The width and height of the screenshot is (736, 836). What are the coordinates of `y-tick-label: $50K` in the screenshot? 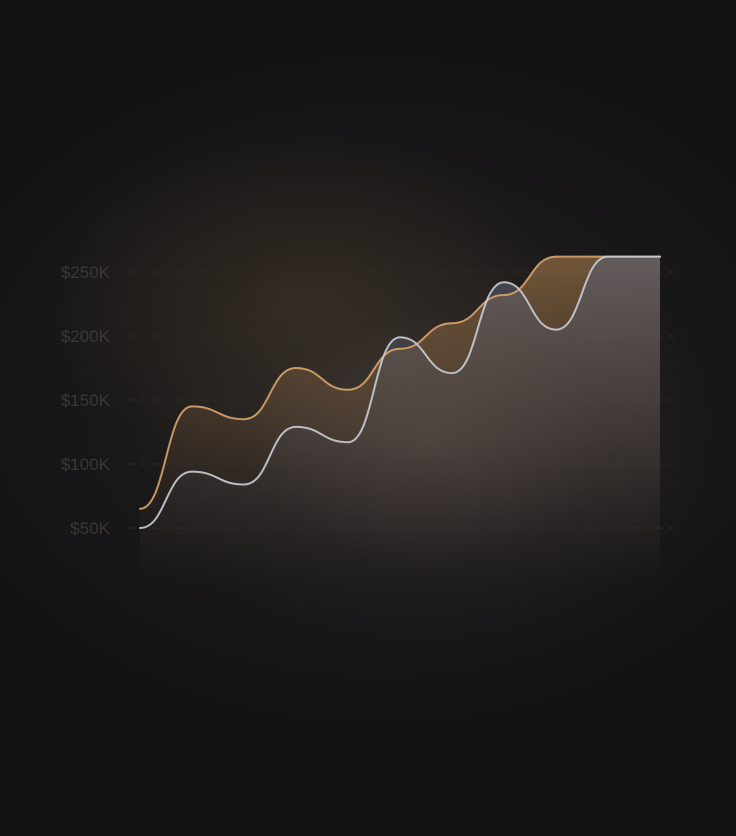 It's located at (90, 528).